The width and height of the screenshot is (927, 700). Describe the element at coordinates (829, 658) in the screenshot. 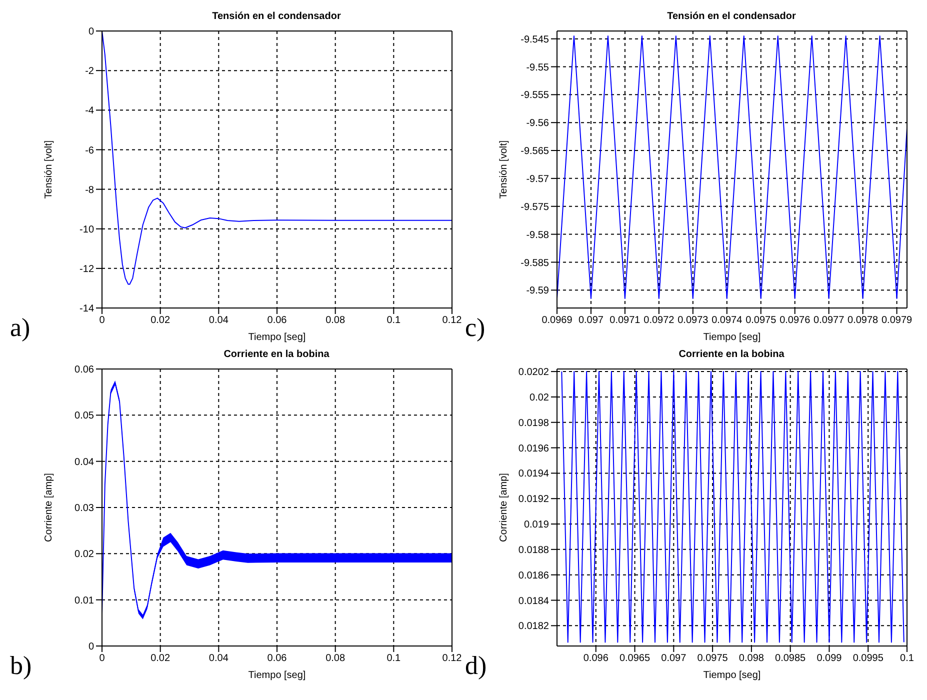

I see `x-tick-label: 0.099` at that location.